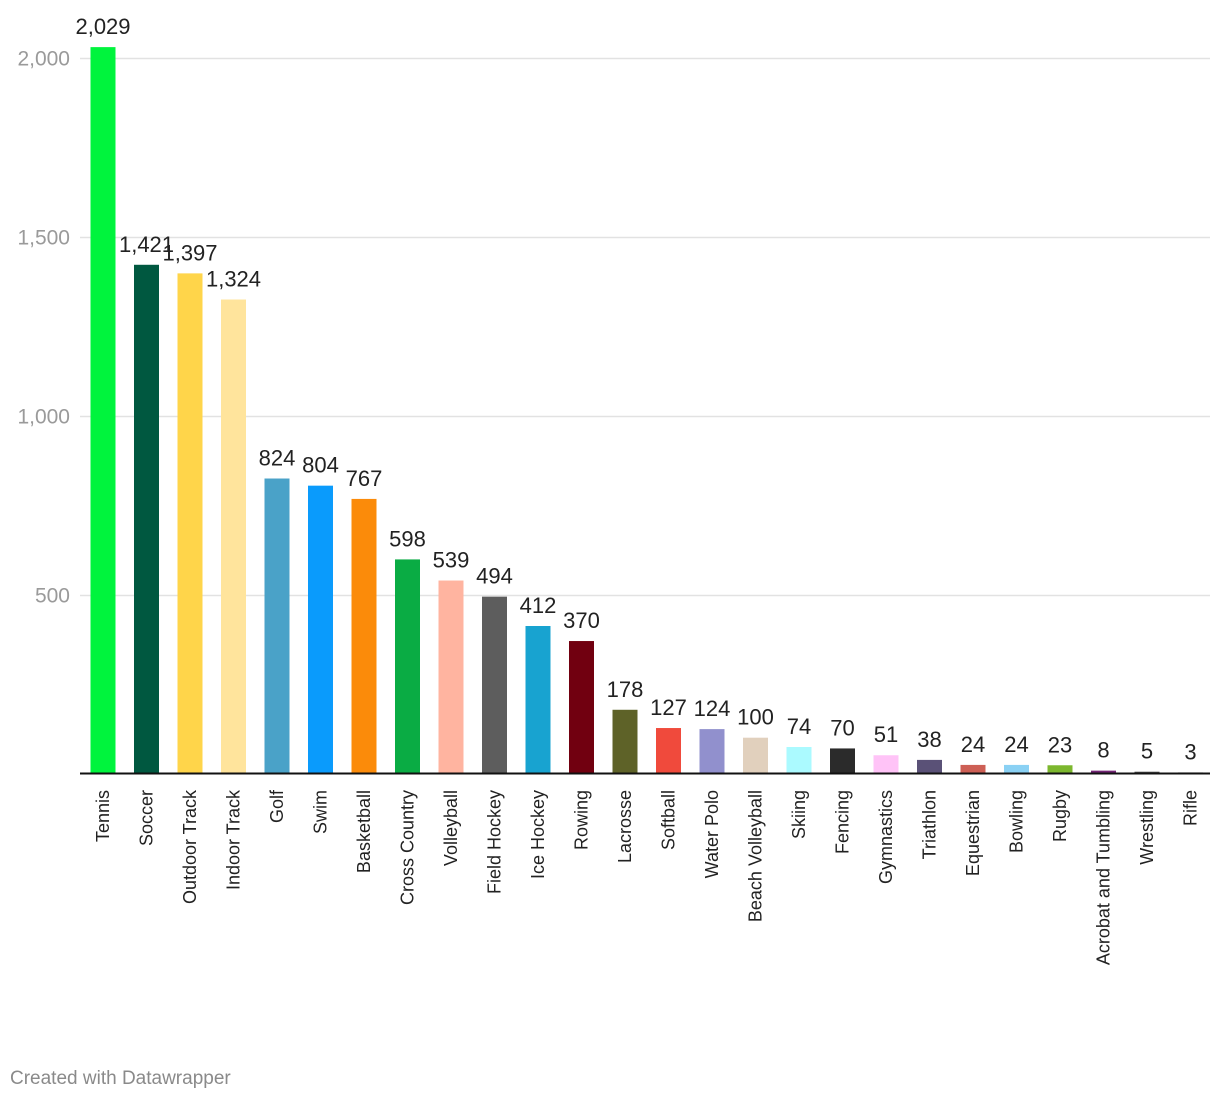 The width and height of the screenshot is (1220, 1106). I want to click on bar-lacrosse, so click(625, 741).